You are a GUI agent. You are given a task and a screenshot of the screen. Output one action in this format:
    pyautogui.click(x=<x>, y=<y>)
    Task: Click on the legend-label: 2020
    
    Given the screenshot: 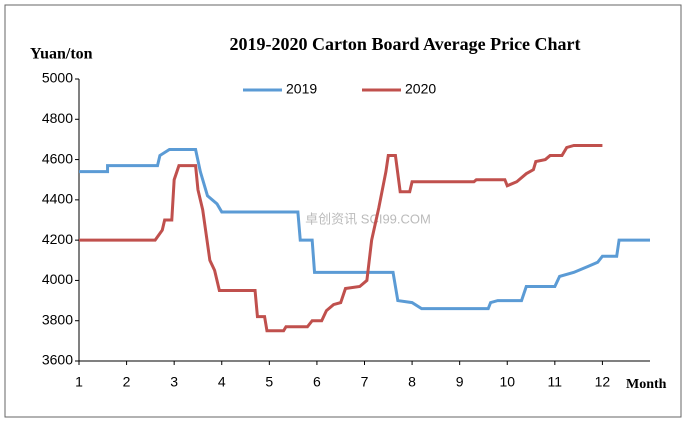 What is the action you would take?
    pyautogui.click(x=420, y=89)
    